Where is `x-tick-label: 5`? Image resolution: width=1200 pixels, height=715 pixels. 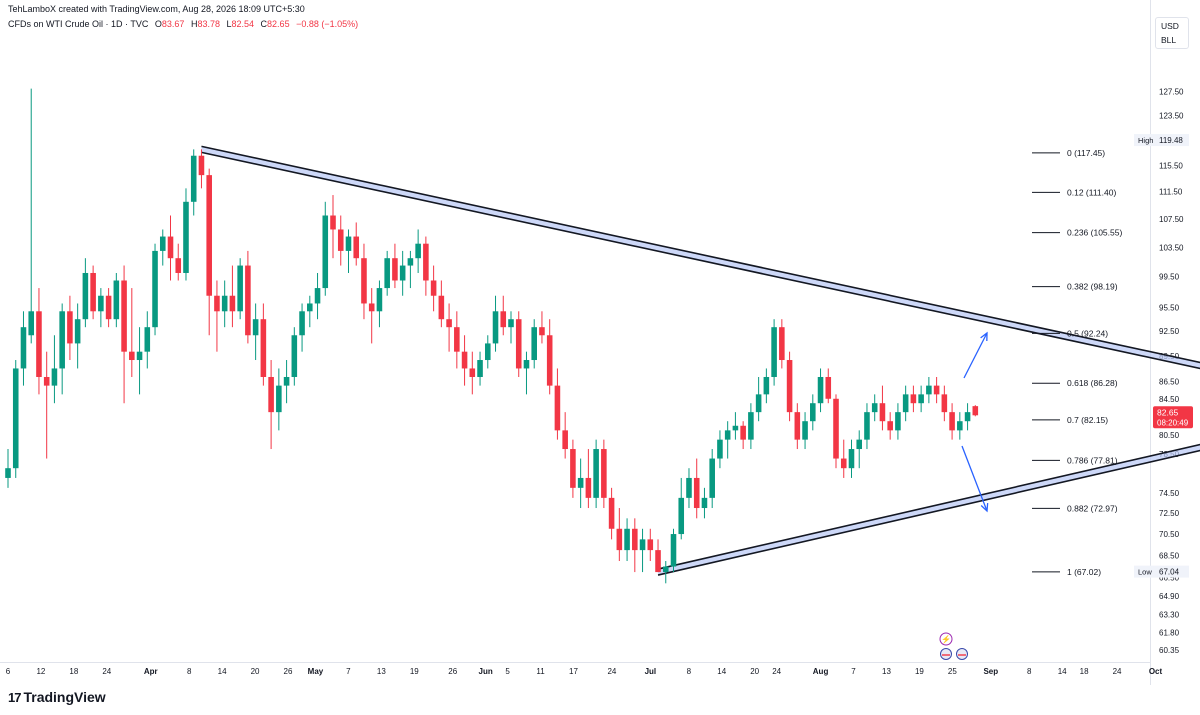
x-tick-label: 5 is located at coordinates (507, 671).